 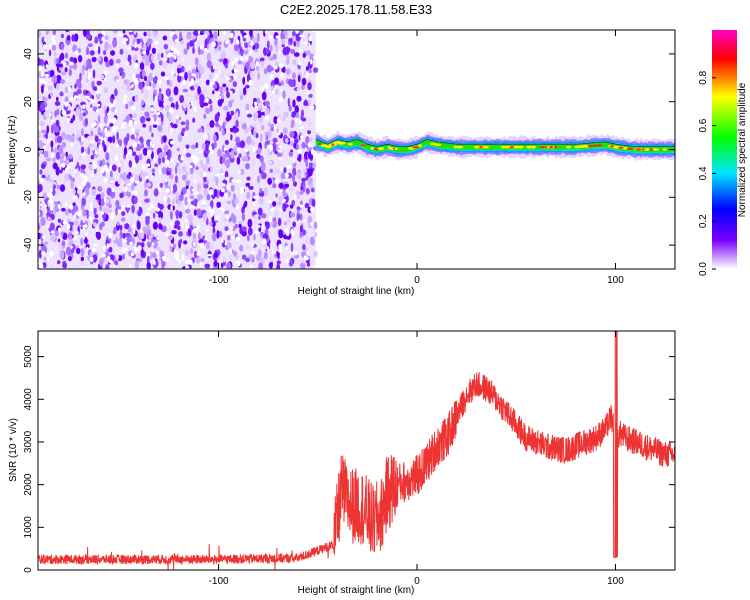 What do you see at coordinates (703, 221) in the screenshot?
I see `colorbar-tick-label: 0.2` at bounding box center [703, 221].